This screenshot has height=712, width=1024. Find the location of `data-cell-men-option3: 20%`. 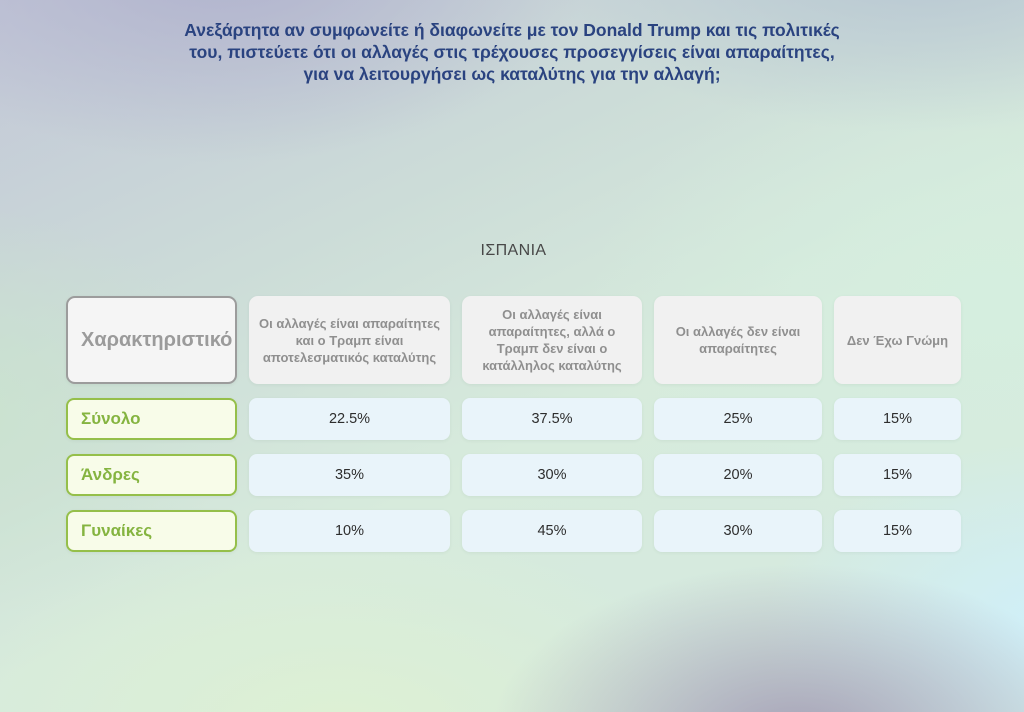

data-cell-men-option3: 20% is located at coordinates (738, 475).